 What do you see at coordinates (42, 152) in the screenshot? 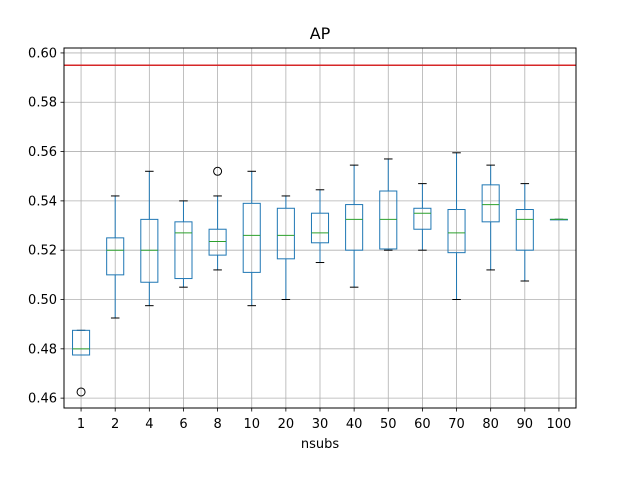
I see `y-tick-label: 0.56` at bounding box center [42, 152].